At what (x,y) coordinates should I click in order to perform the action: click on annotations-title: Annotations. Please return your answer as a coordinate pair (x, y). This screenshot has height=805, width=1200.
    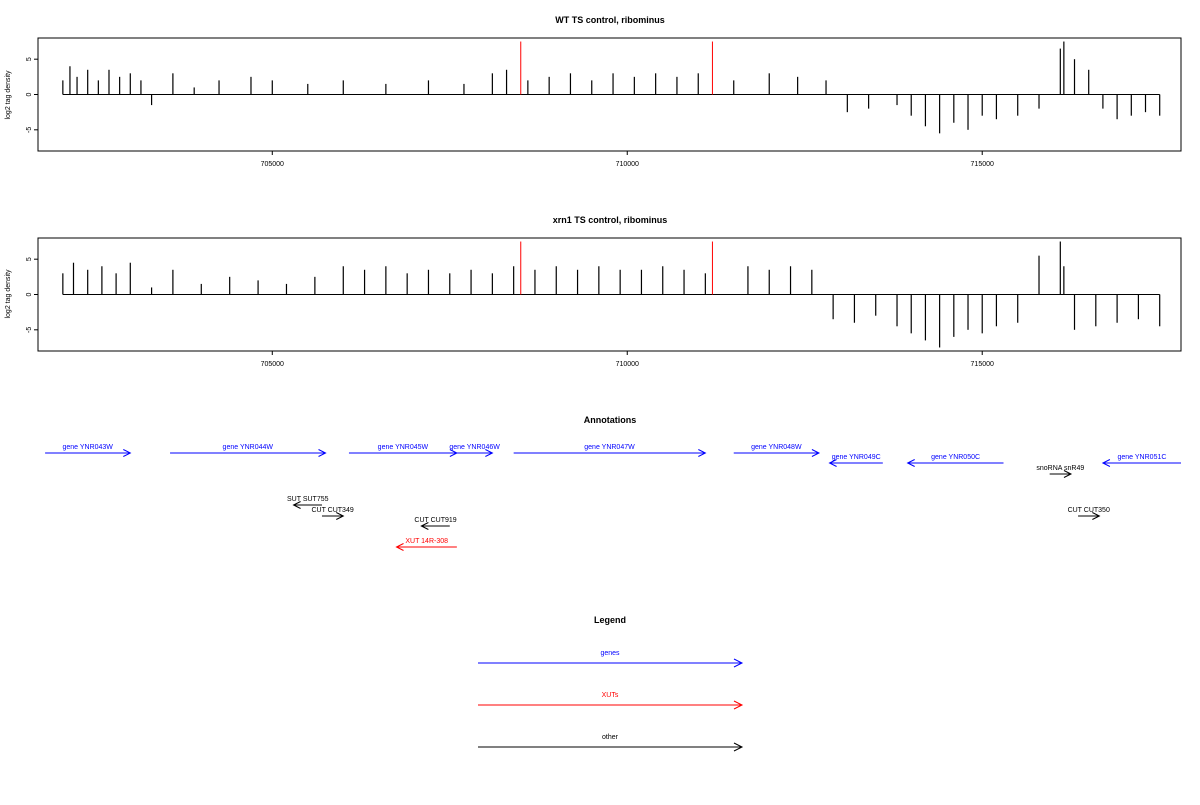
    Looking at the image, I should click on (610, 420).